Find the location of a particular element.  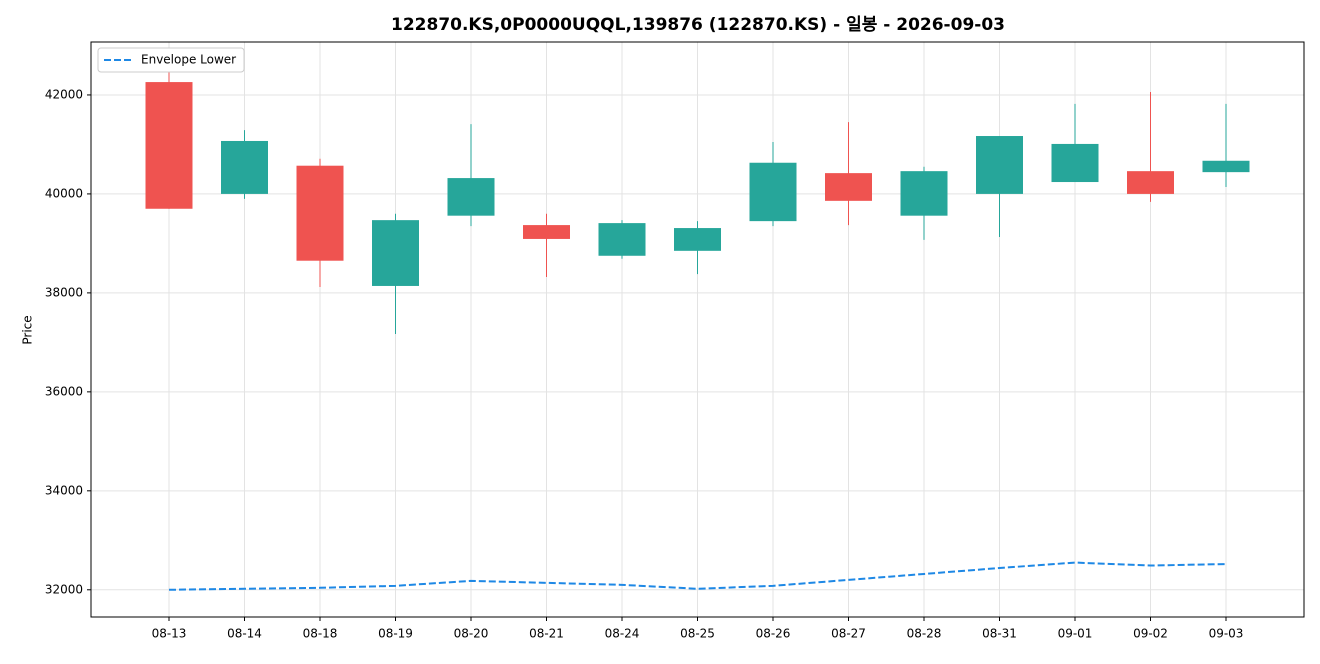

x-tick-label: 08-27 is located at coordinates (848, 634).